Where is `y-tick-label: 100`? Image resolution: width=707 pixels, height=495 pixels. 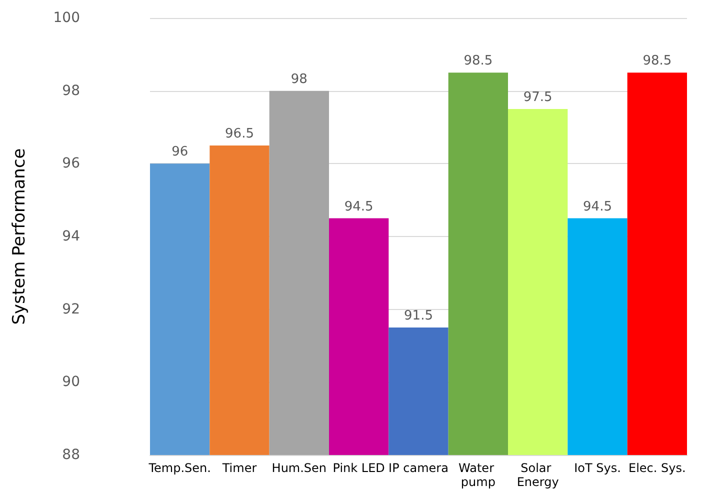
y-tick-label: 100 is located at coordinates (66, 18).